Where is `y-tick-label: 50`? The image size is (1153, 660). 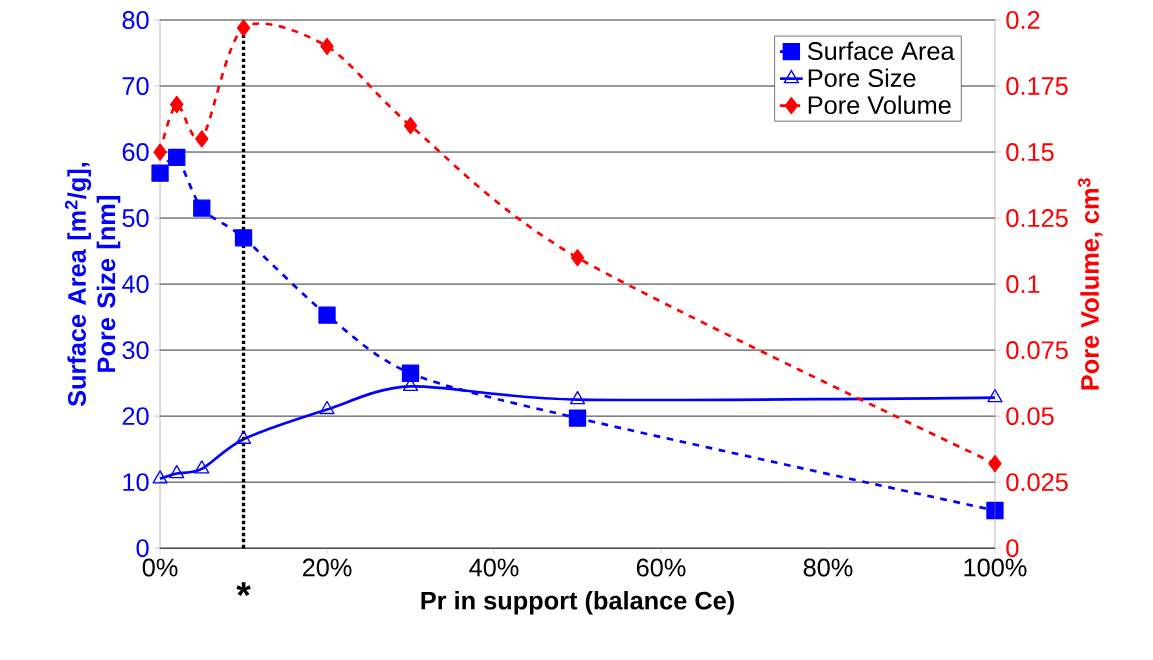
y-tick-label: 50 is located at coordinates (135, 217).